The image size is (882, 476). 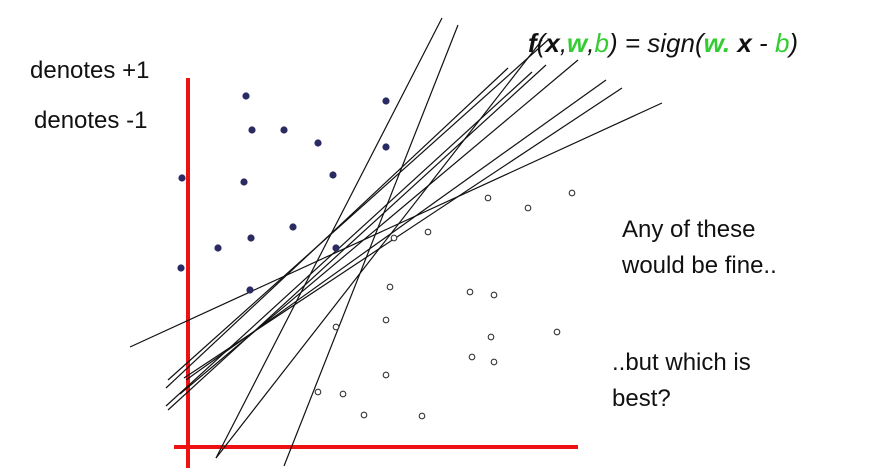 What do you see at coordinates (681, 362) in the screenshot?
I see `note-line-3: ..but which is` at bounding box center [681, 362].